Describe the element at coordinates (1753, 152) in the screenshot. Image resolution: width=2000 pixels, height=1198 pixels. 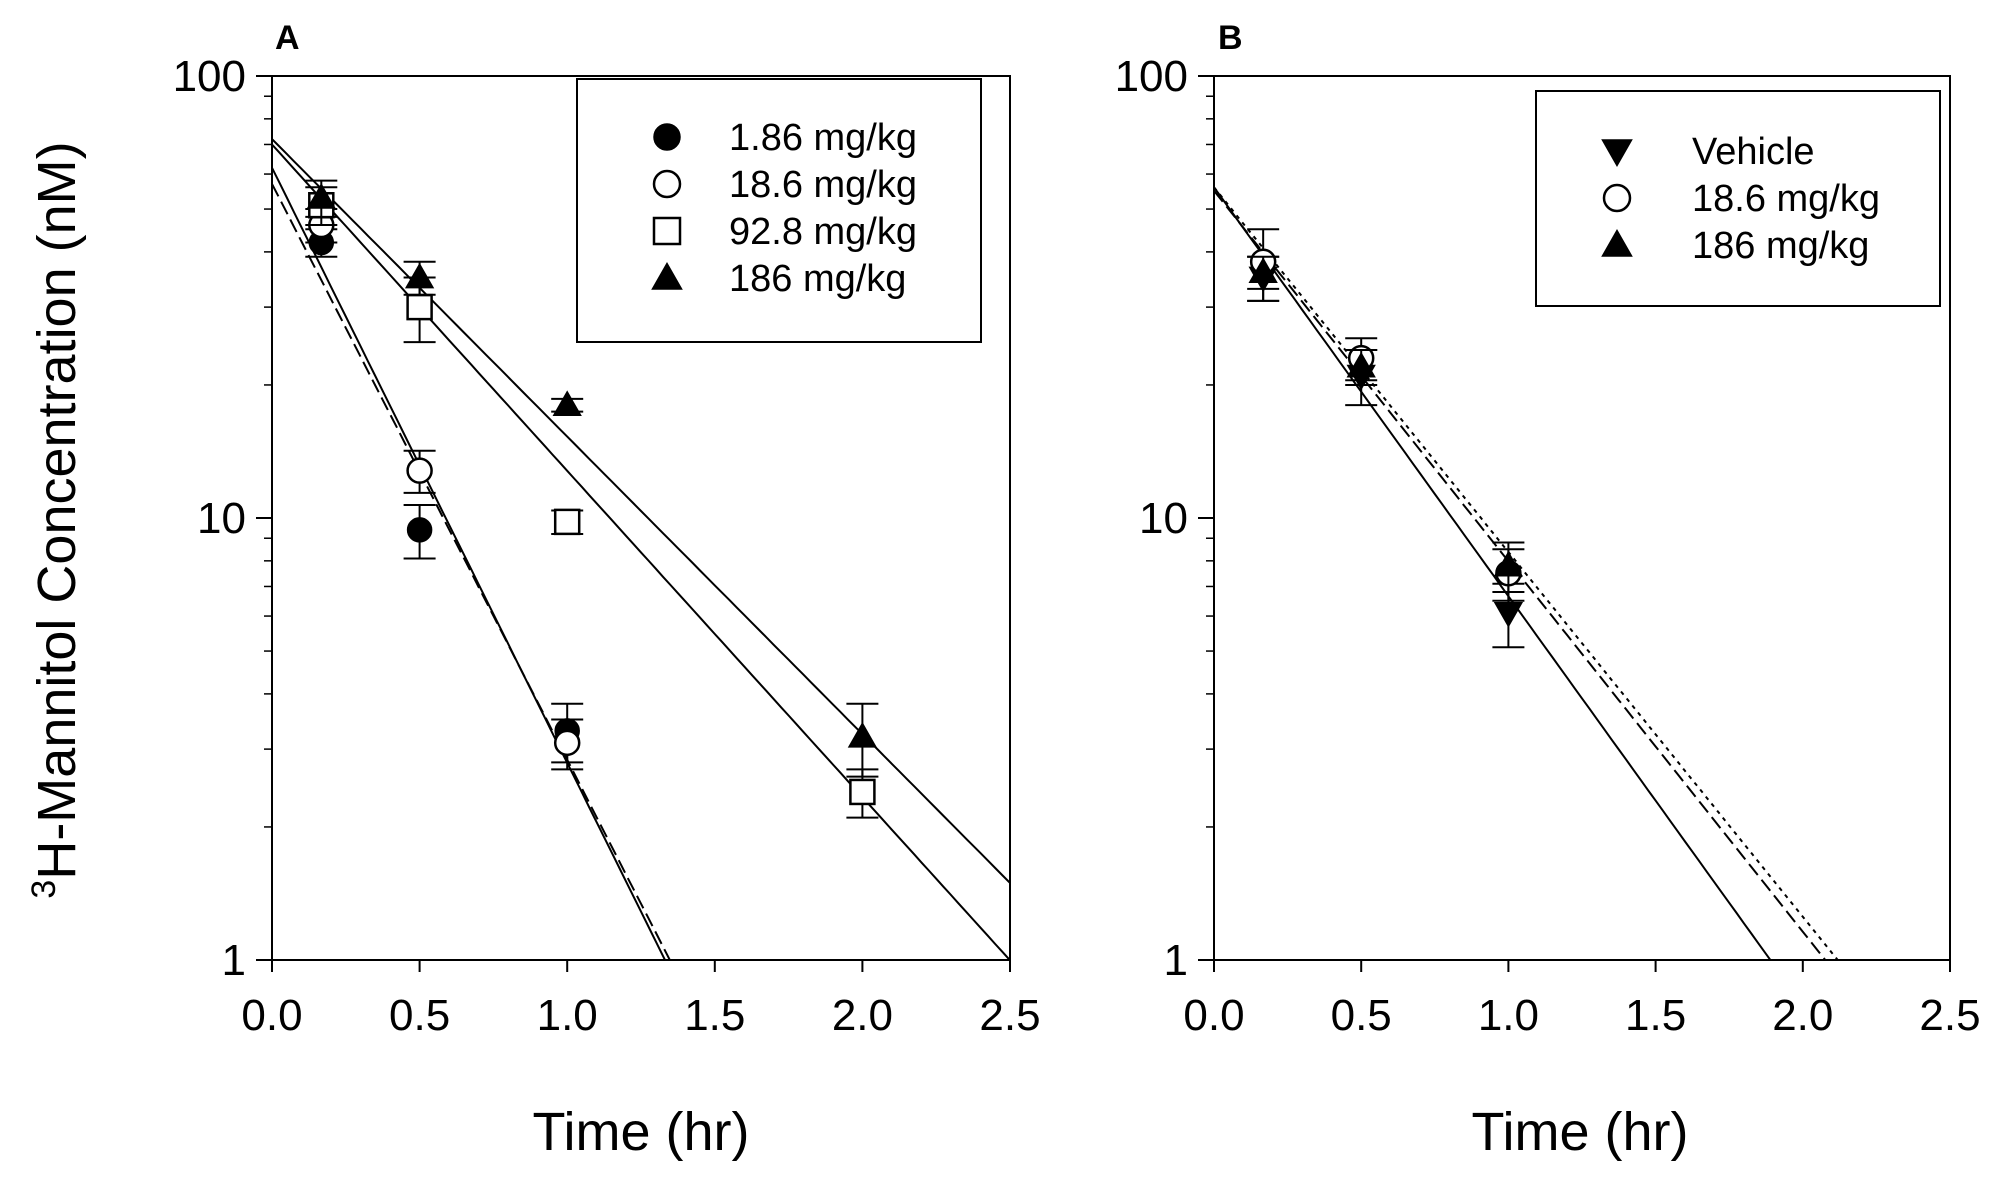
I see `legend-label: Vehicle` at that location.